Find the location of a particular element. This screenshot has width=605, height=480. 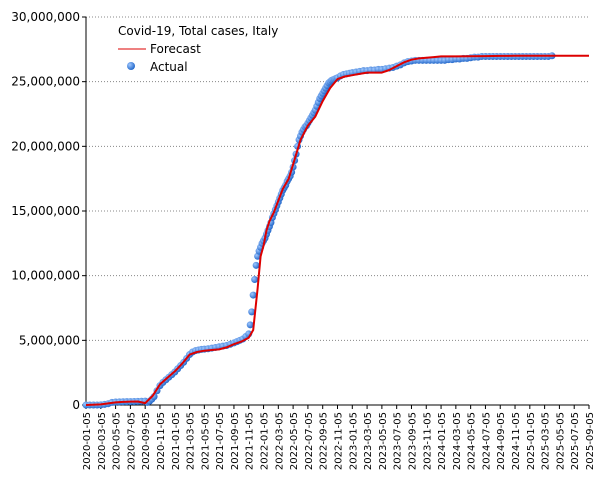

x-tick-label: 2025-01-05 is located at coordinates (531, 441).